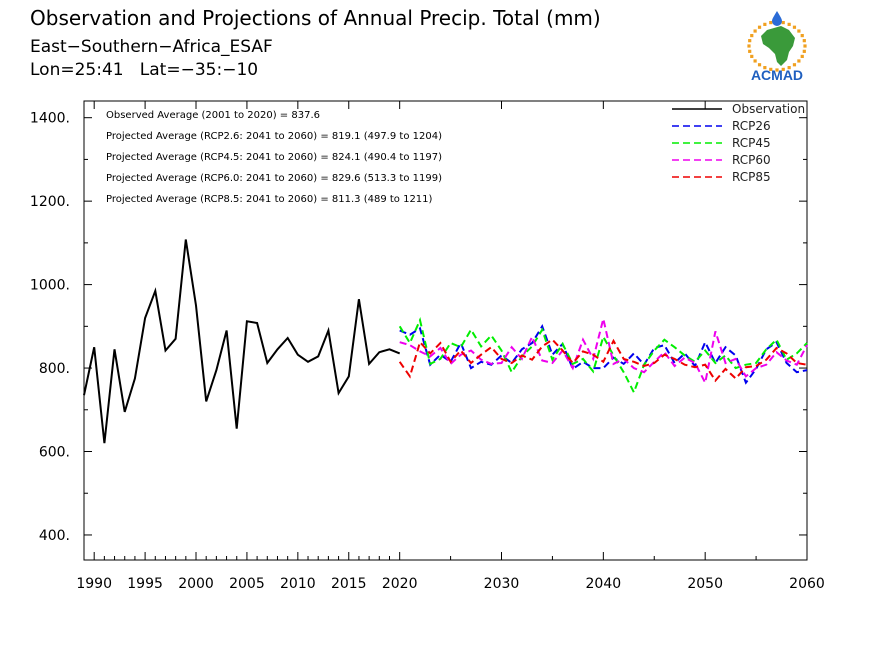  Describe the element at coordinates (54, 453) in the screenshot. I see `y-tick-label: 600.` at that location.